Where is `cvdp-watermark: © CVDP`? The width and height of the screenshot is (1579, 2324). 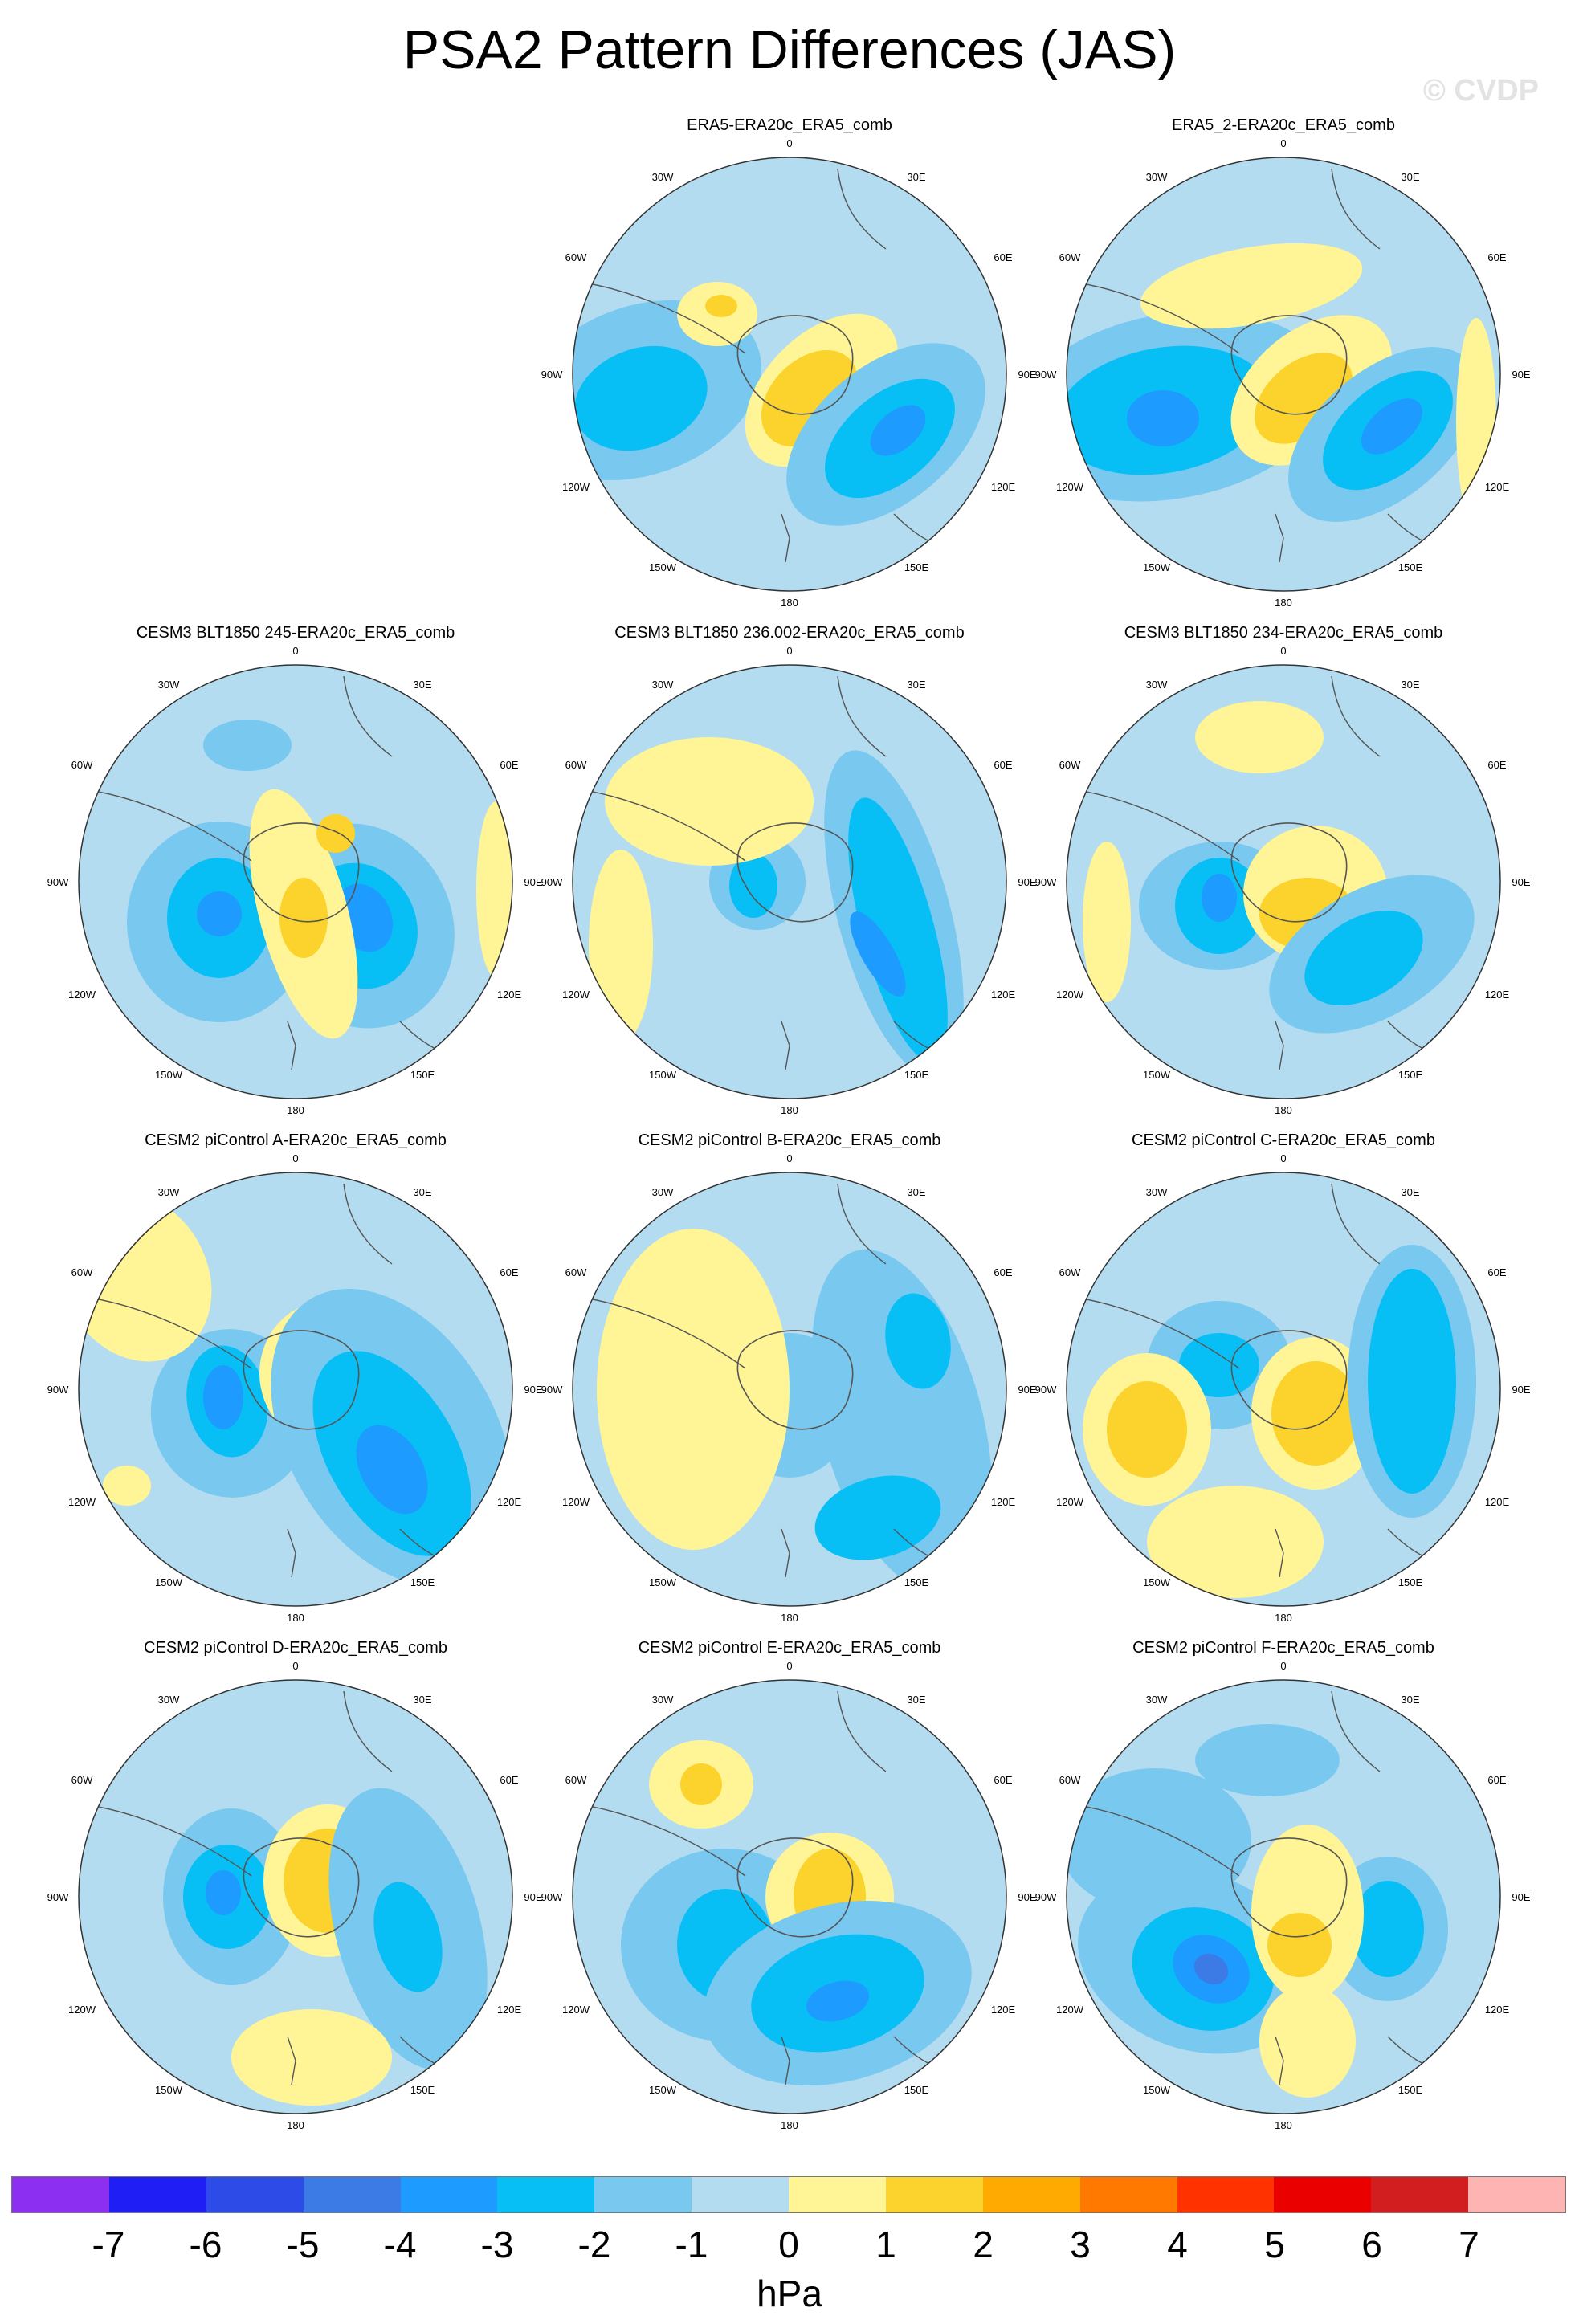
cvdp-watermark: © CVDP is located at coordinates (1480, 91).